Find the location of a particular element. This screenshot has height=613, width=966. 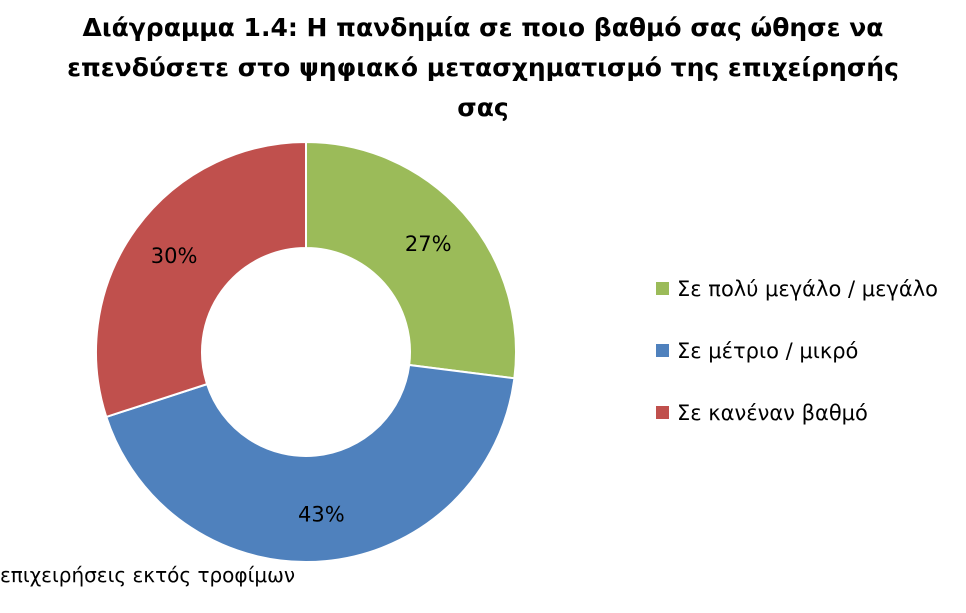

legend-swatch-very-large is located at coordinates (662, 288).